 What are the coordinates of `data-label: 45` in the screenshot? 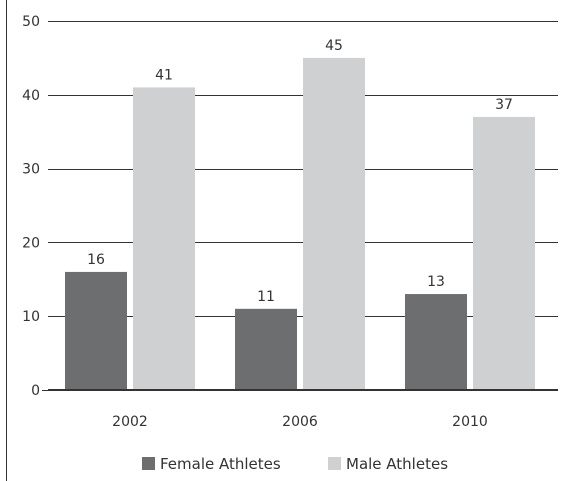 It's located at (334, 46).